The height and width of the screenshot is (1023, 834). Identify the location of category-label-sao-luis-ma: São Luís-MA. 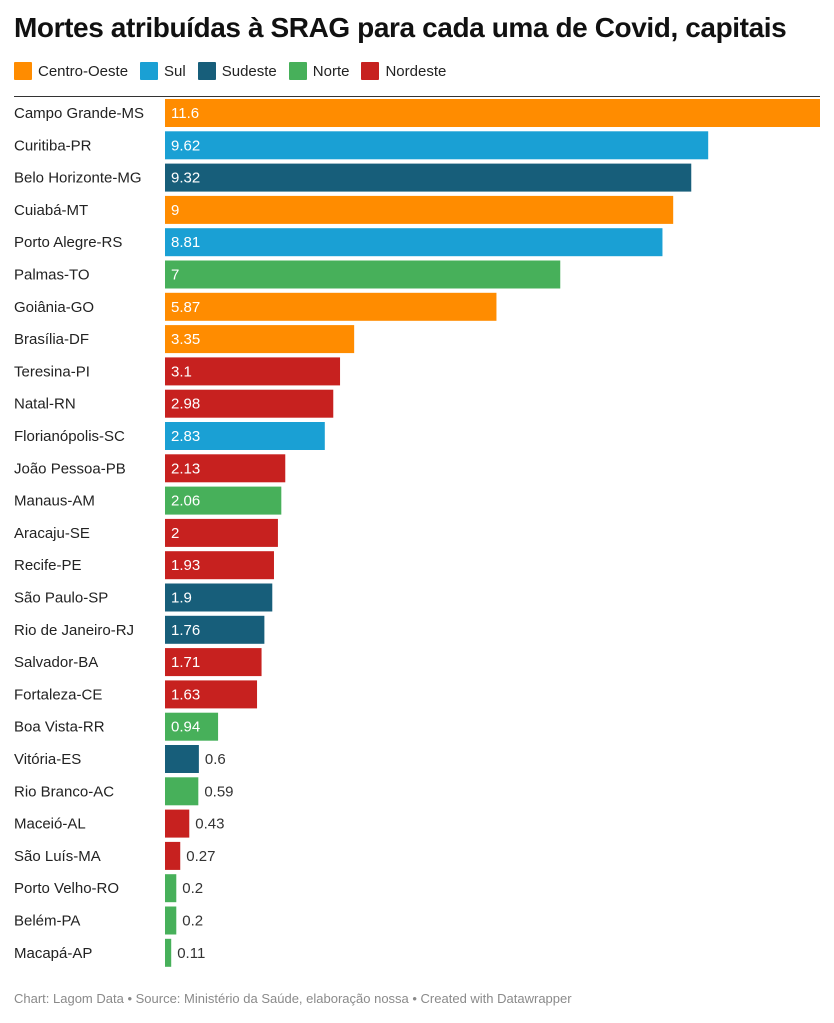
(57, 856).